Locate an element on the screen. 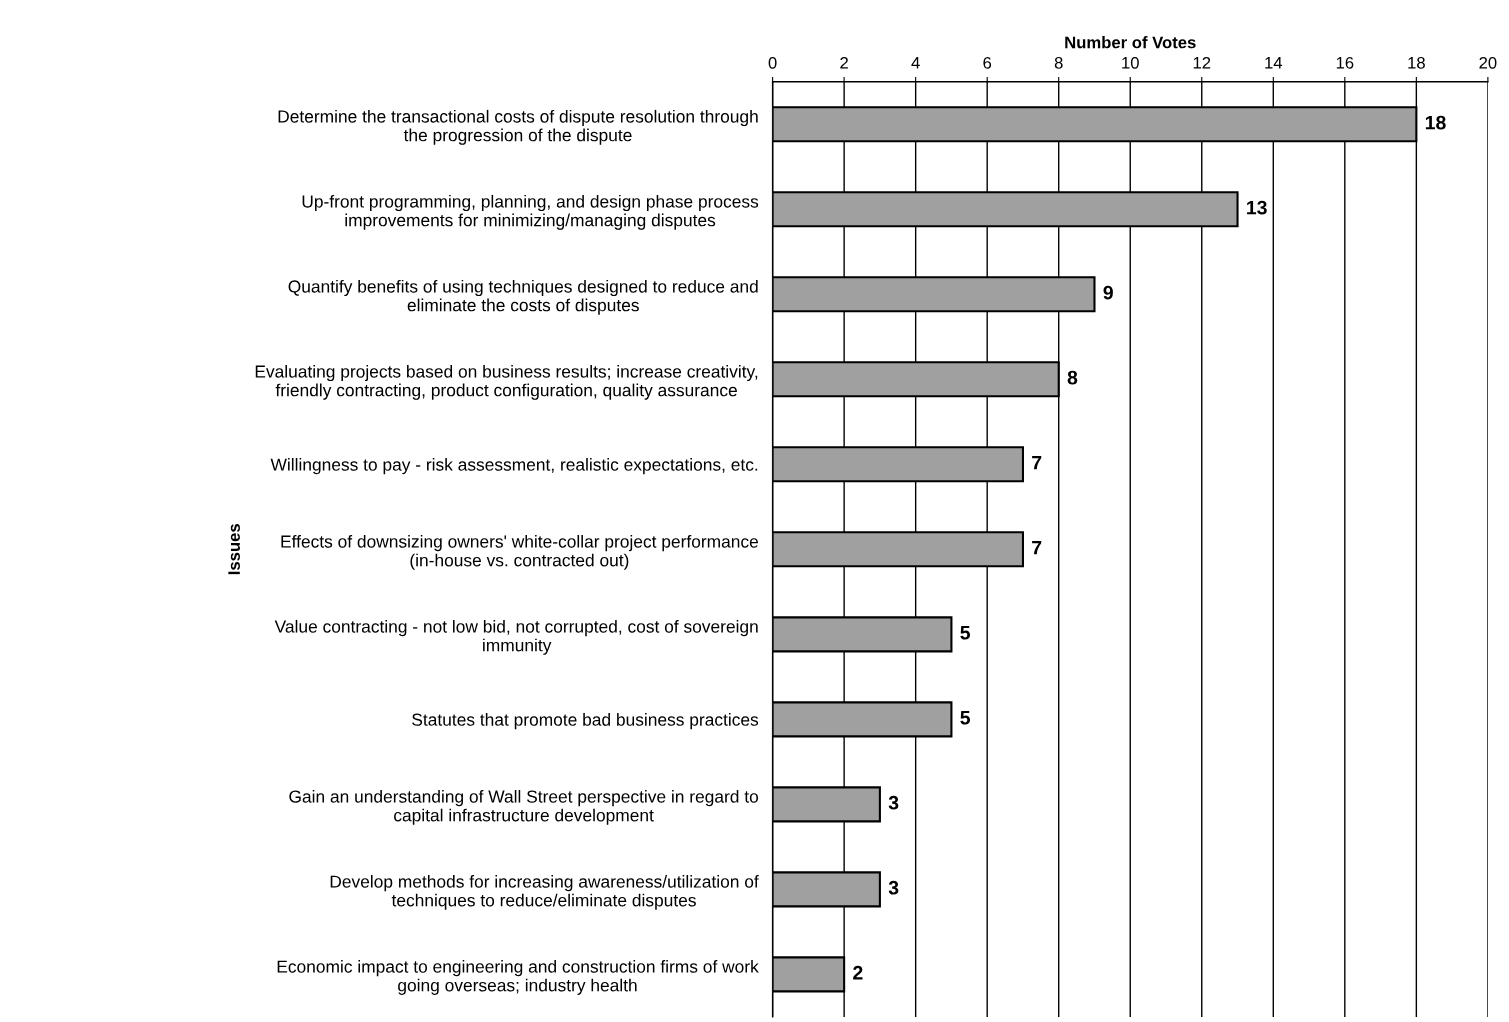 Image resolution: width=1509 pixels, height=1022 pixels. x-tick-label: 18 is located at coordinates (1416, 62).